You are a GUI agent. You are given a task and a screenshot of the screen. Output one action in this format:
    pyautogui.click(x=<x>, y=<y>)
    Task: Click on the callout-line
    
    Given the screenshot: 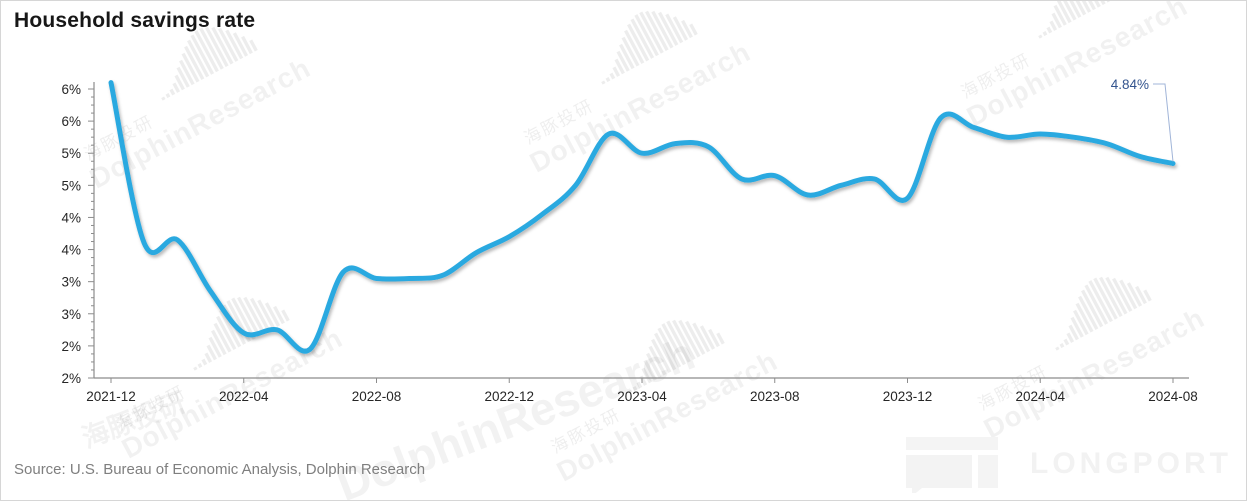 What is the action you would take?
    pyautogui.click(x=1163, y=122)
    